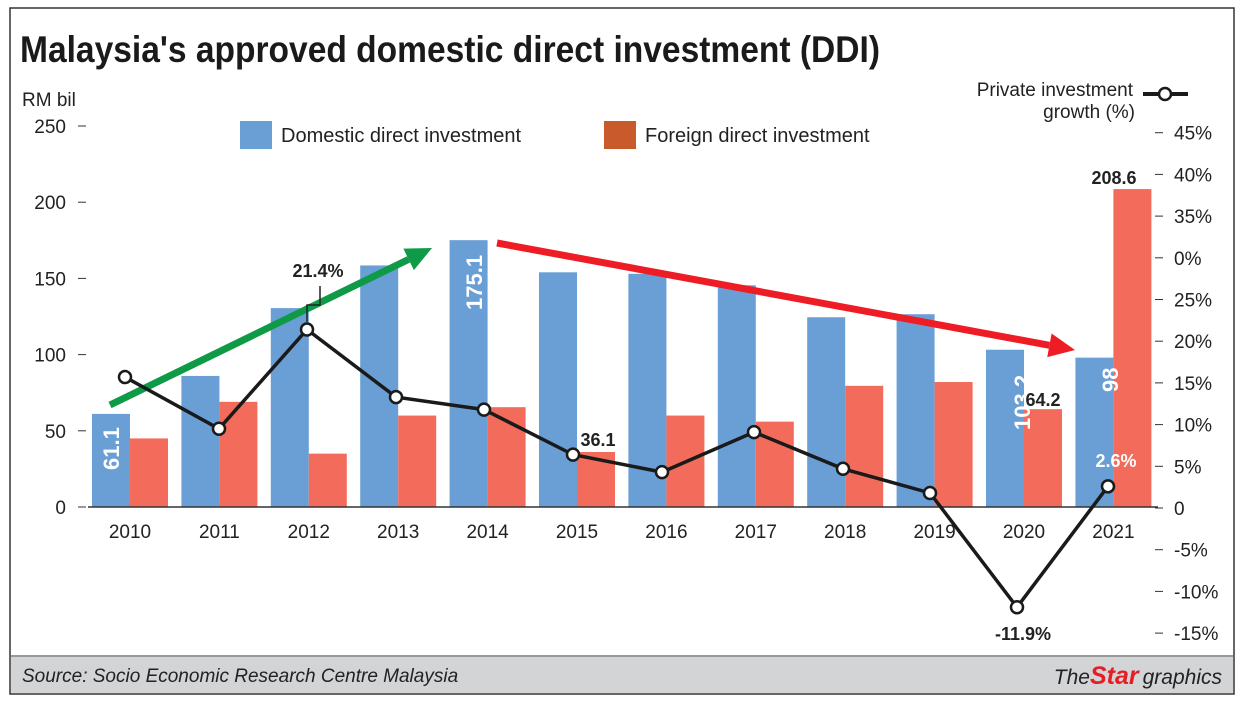 The image size is (1244, 711). What do you see at coordinates (1089, 112) in the screenshot?
I see `right-axis-label-line2: growth (%)` at bounding box center [1089, 112].